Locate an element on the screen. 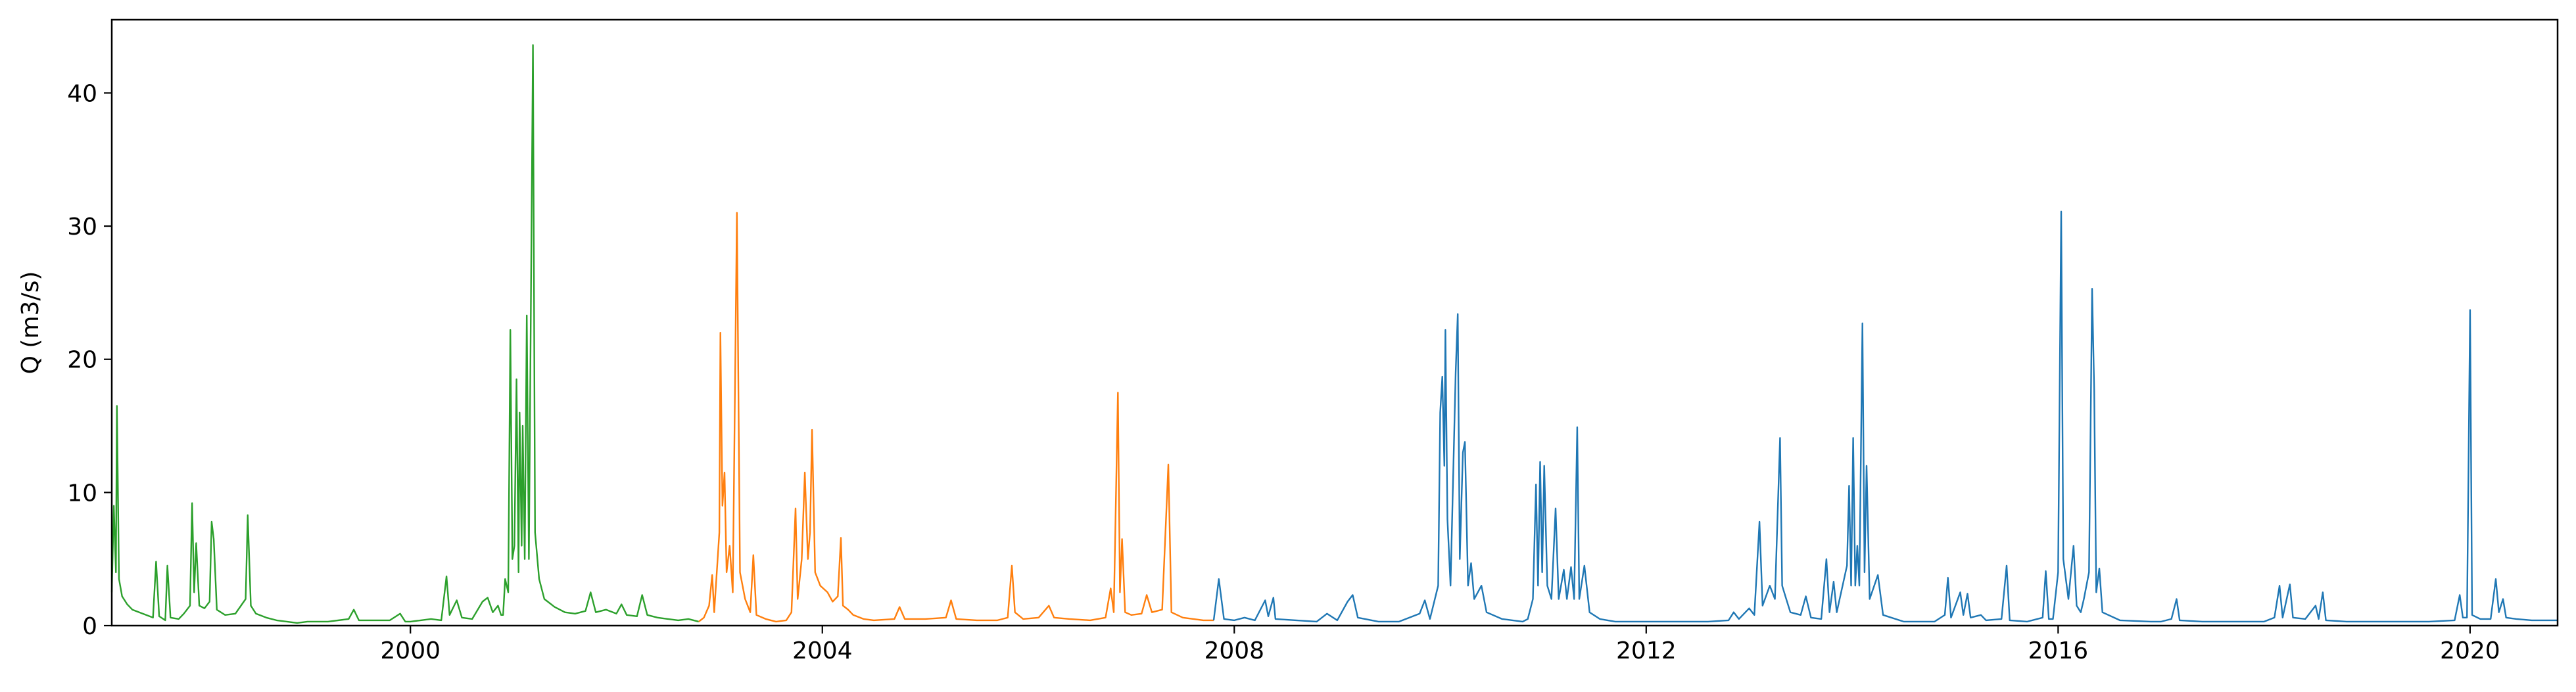 The width and height of the screenshot is (2576, 692). x-tick-label: 2016 is located at coordinates (2058, 650).